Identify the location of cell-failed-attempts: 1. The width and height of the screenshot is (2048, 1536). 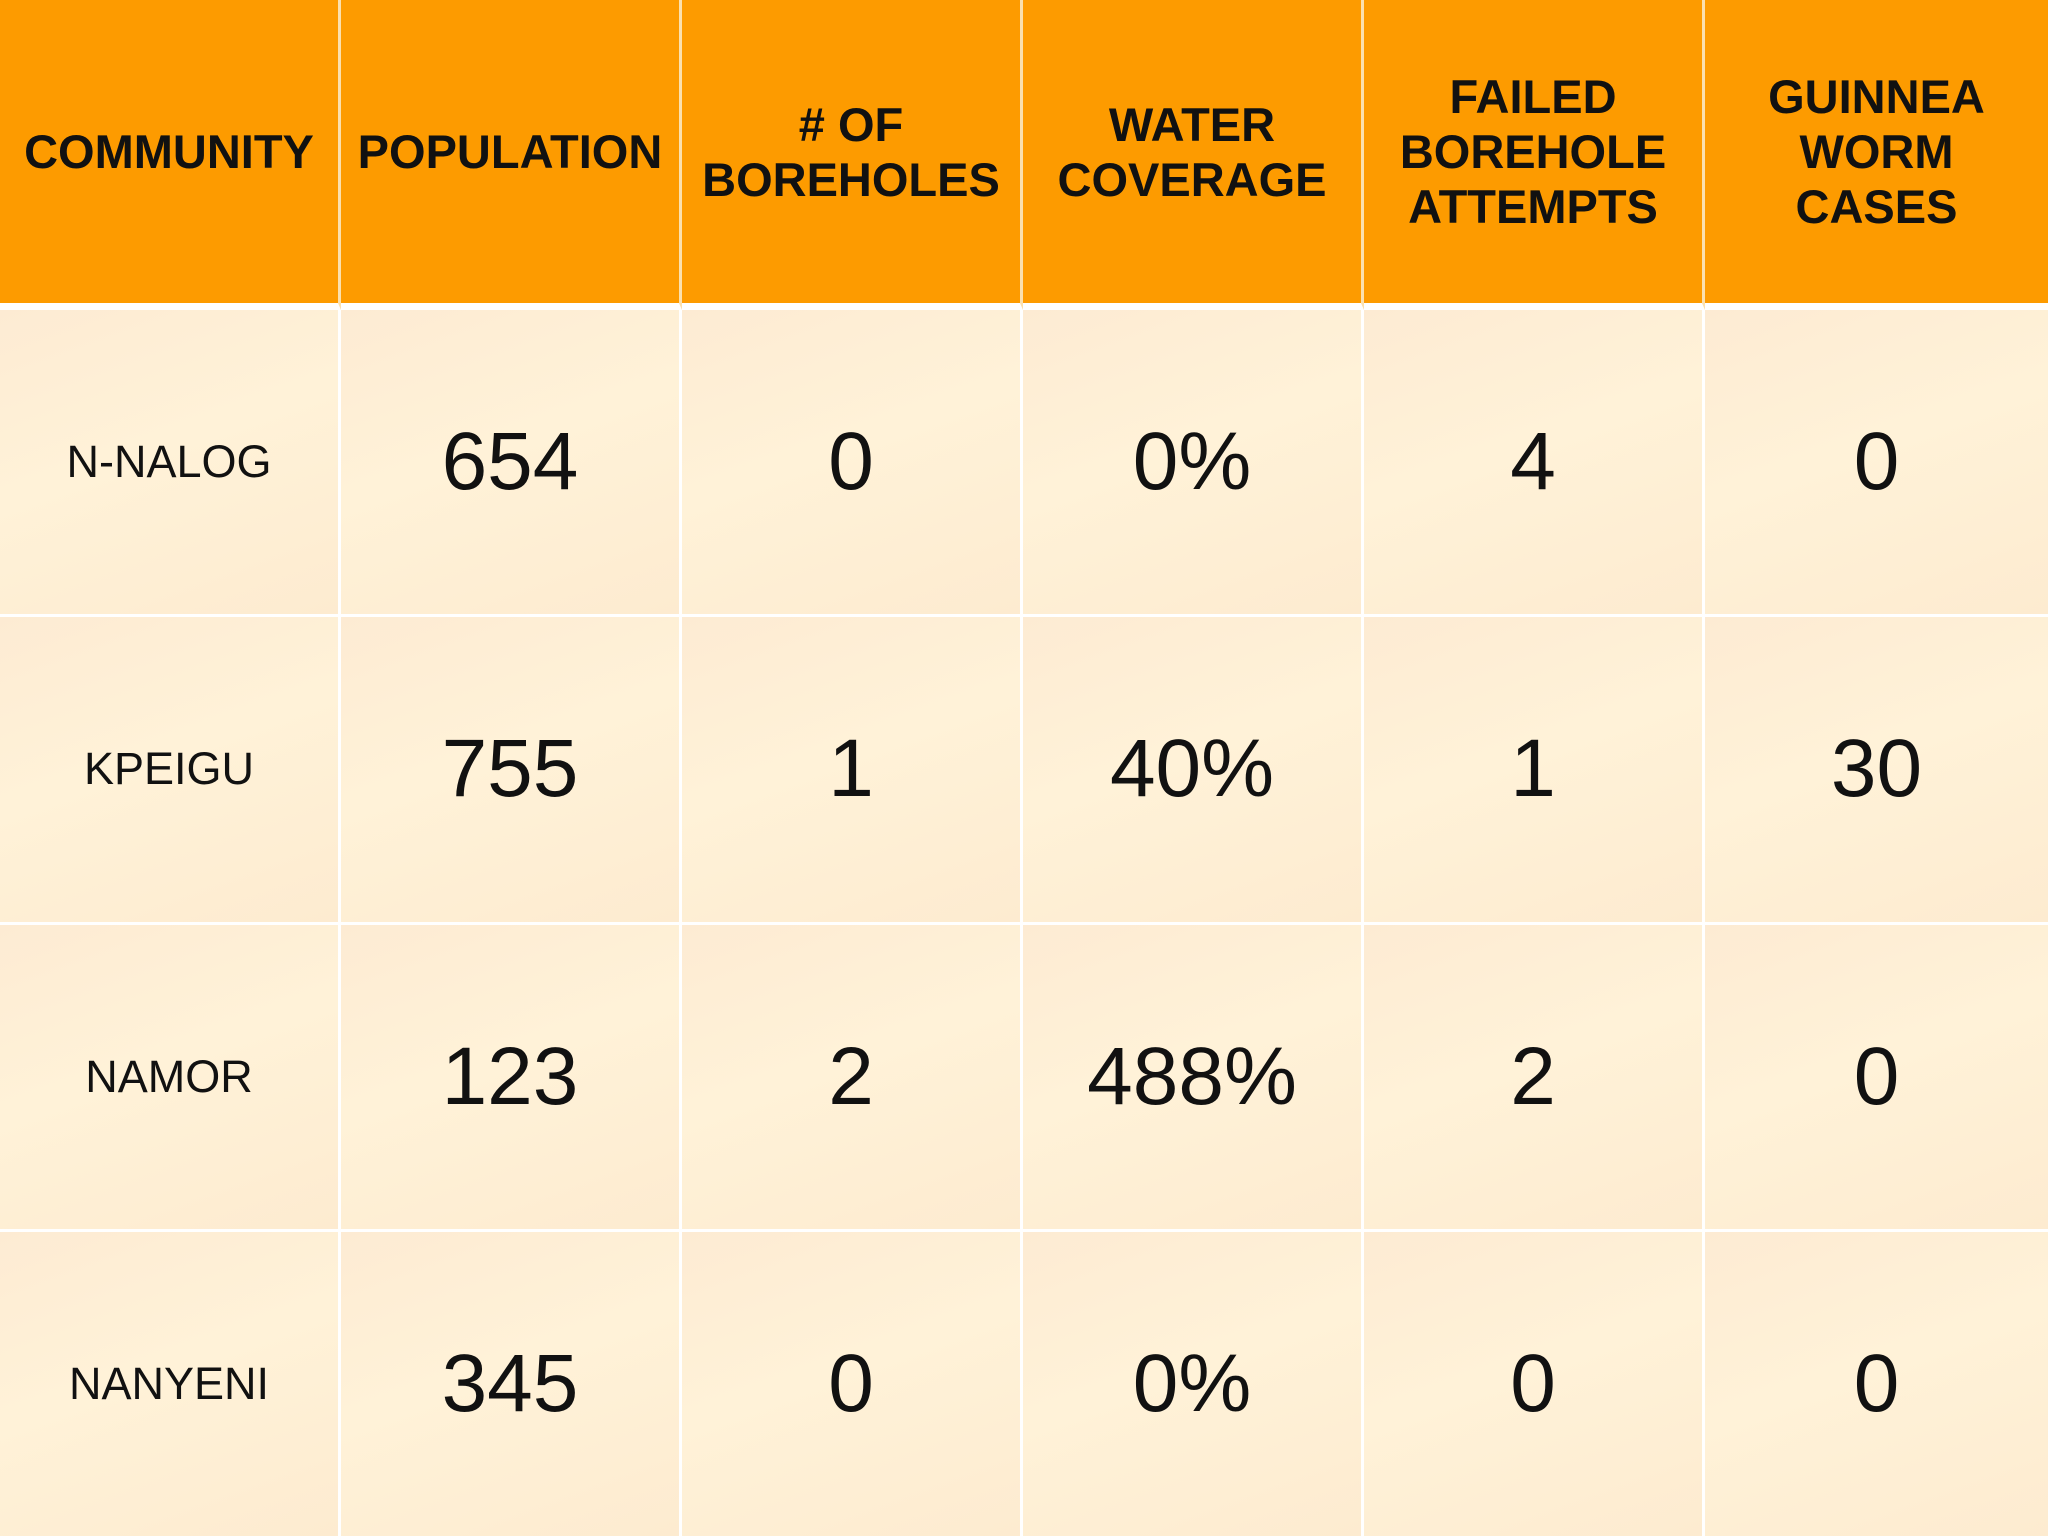
(1534, 771).